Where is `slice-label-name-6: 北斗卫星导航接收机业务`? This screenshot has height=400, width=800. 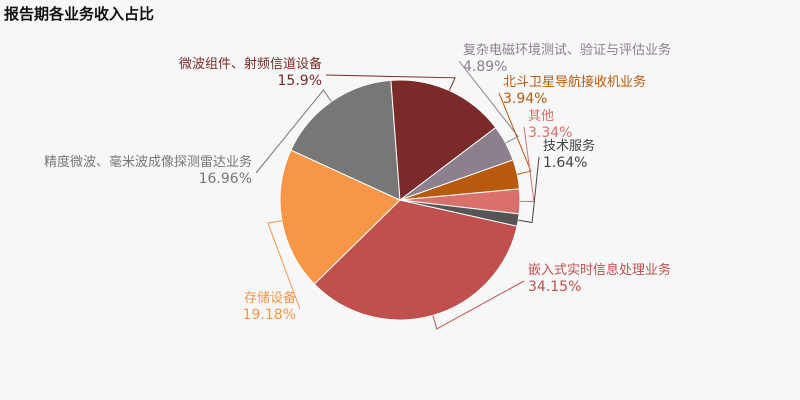
slice-label-name-6: 北斗卫星导航接收机业务 is located at coordinates (574, 82).